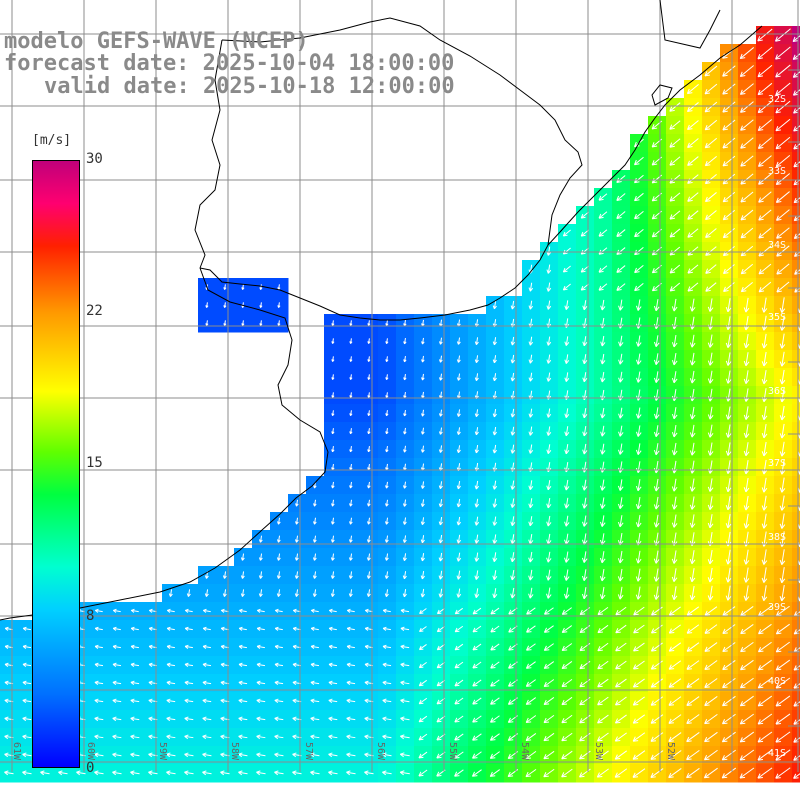 This screenshot has width=800, height=800. What do you see at coordinates (94, 159) in the screenshot?
I see `colorbar-tick-30: 30` at bounding box center [94, 159].